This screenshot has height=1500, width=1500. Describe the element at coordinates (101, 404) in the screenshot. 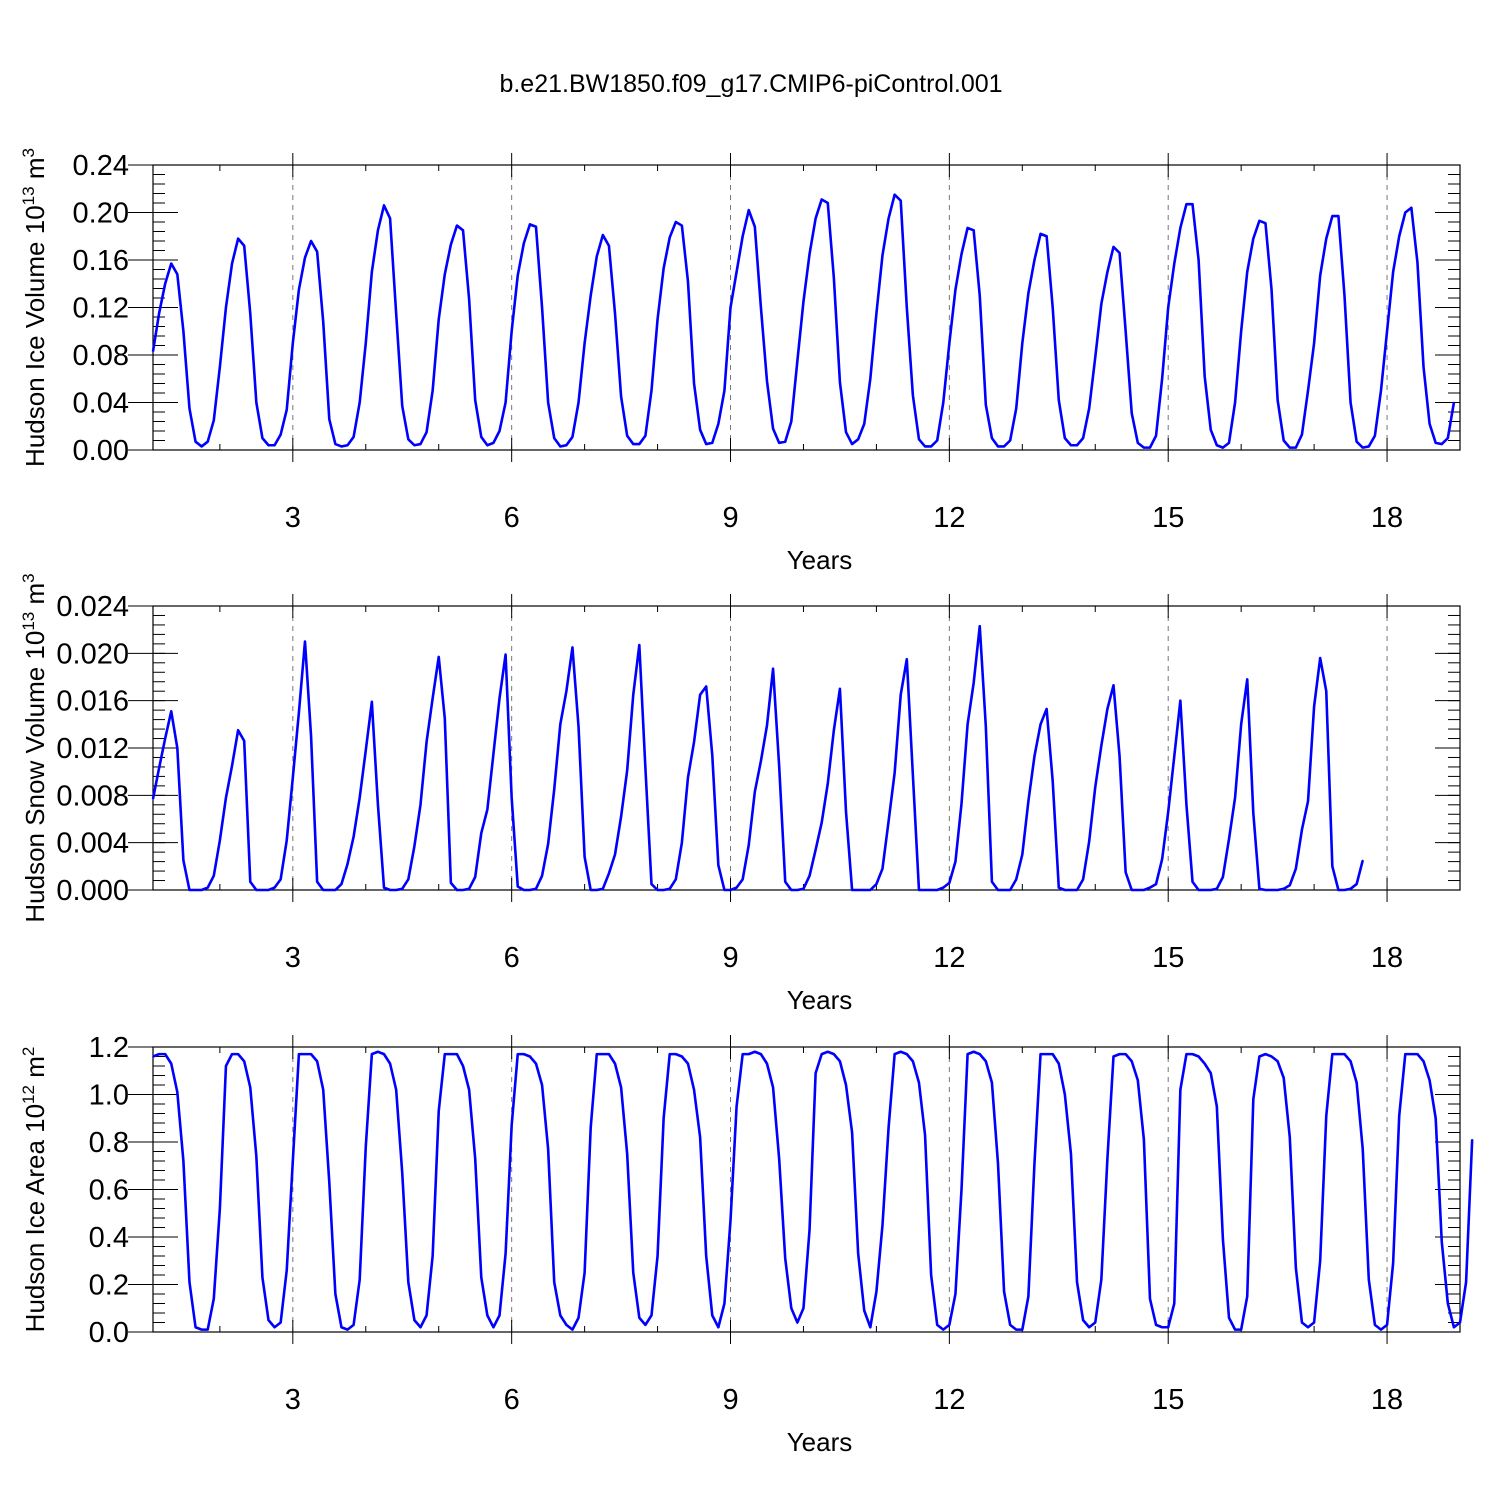

I see `y-tick-label: 0.04` at that location.